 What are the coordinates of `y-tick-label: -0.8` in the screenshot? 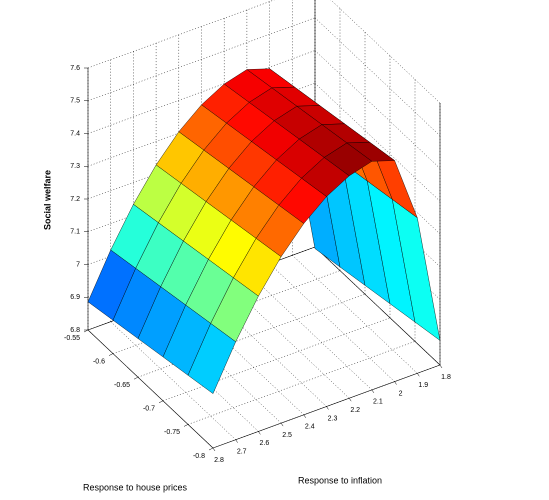 It's located at (199, 456).